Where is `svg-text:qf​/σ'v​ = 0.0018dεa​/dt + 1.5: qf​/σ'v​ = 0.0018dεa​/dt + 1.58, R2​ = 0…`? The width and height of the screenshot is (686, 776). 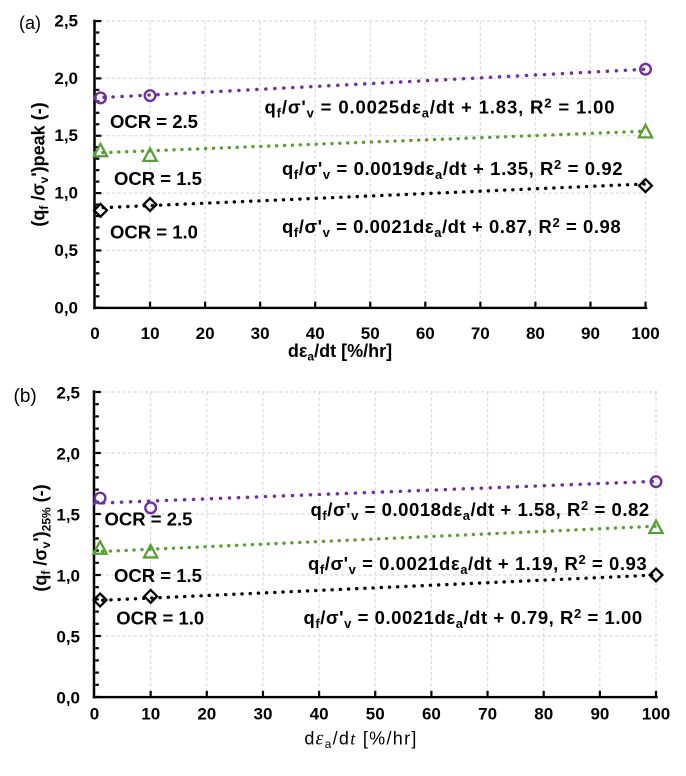 svg-text:qf​/σ'v​ = 0.0018dεa​/dt + 1.5: qf​/σ'v​ = 0.0018dεa​/dt + 1.58, R2​ = 0… is located at coordinates (480, 510).